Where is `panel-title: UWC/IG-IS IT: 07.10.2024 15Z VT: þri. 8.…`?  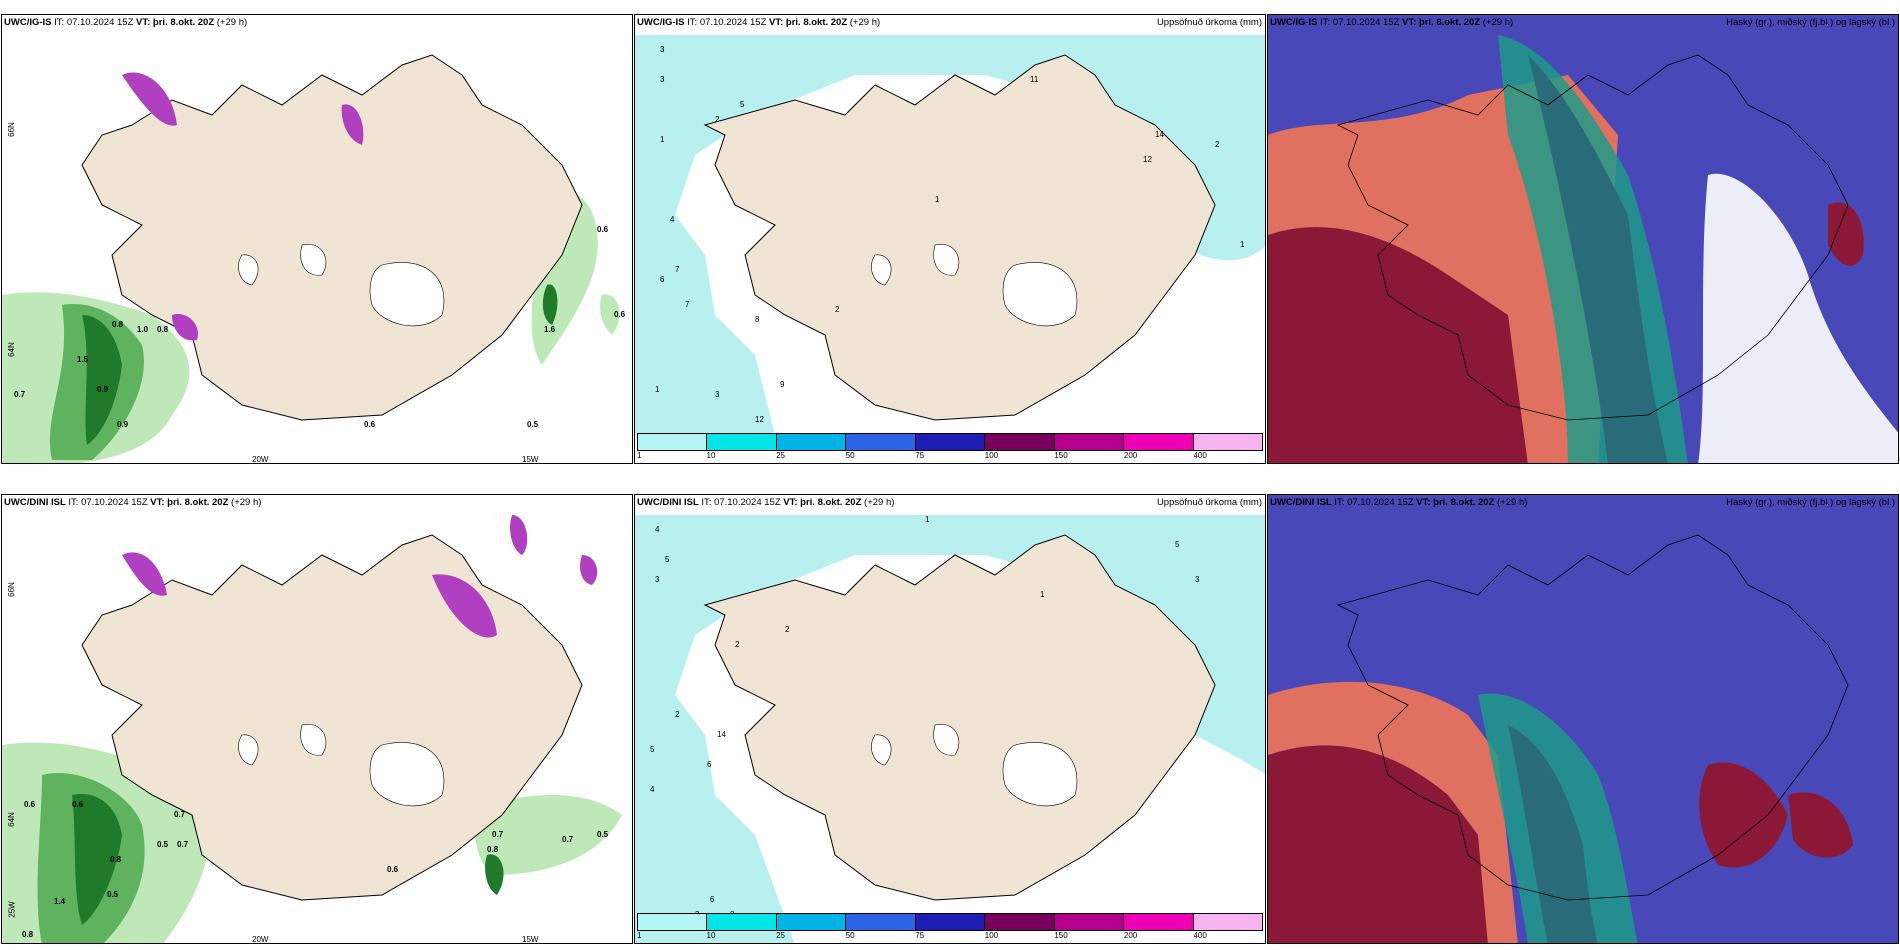 panel-title: UWC/IG-IS IT: 07.10.2024 15Z VT: þri. 8.… is located at coordinates (126, 22).